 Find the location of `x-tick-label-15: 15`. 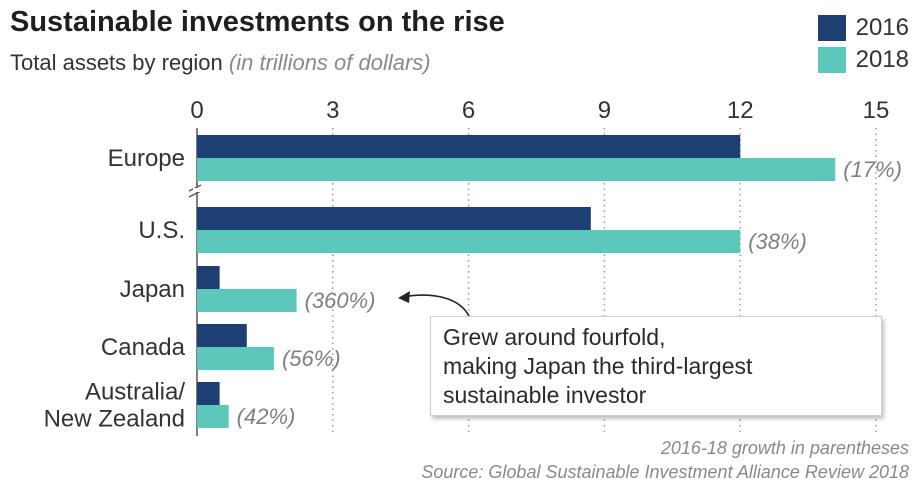

x-tick-label-15: 15 is located at coordinates (876, 110).